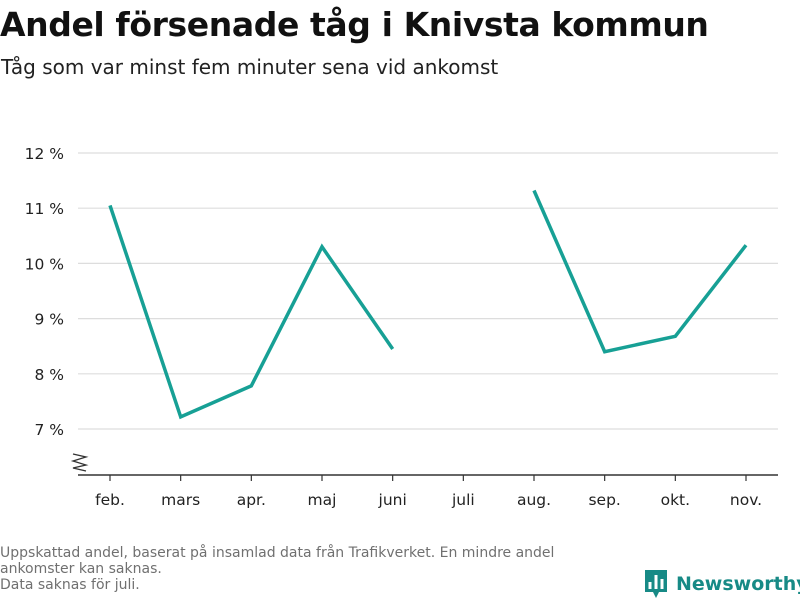 The width and height of the screenshot is (800, 600). I want to click on x-axis, so click(424, 467).